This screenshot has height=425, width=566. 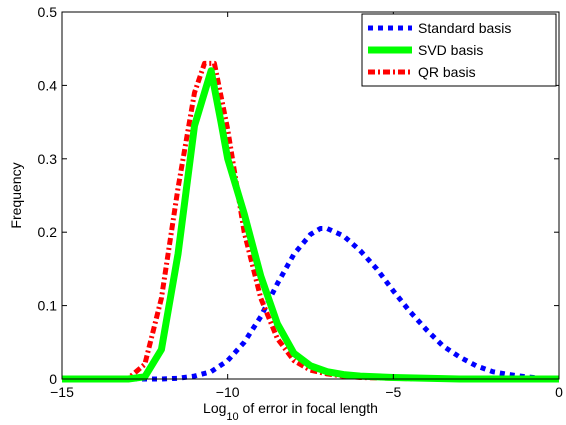 I want to click on legend-label-standard-basis: Standard basis, so click(x=464, y=28).